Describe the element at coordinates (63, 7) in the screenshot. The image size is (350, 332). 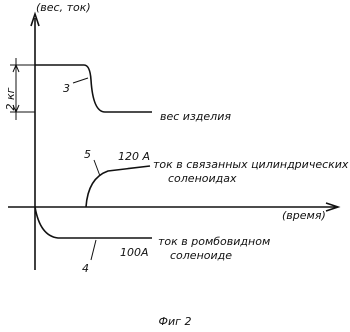
I see `y-axis-label: (вес, ток)` at that location.